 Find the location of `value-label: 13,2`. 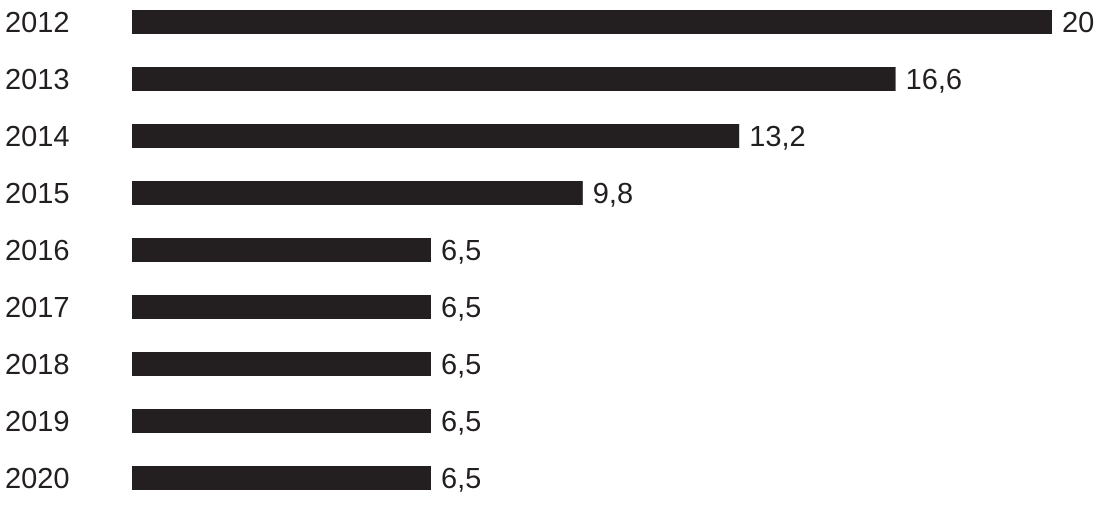

value-label: 13,2 is located at coordinates (777, 137).